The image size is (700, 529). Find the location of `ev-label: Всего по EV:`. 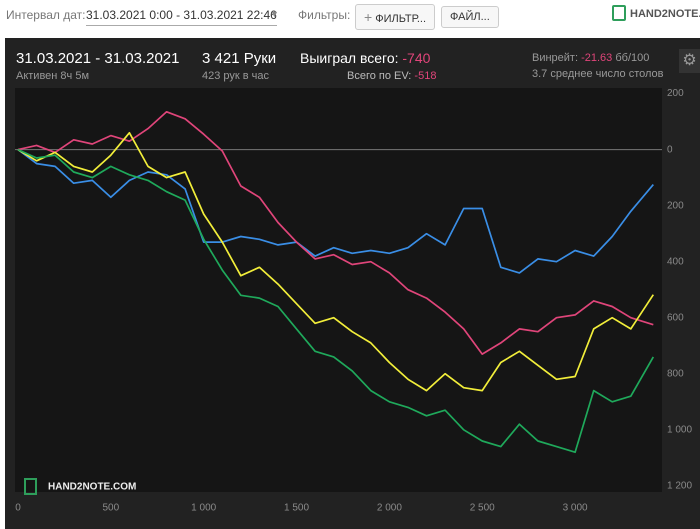

ev-label: Всего по EV: is located at coordinates (379, 76).